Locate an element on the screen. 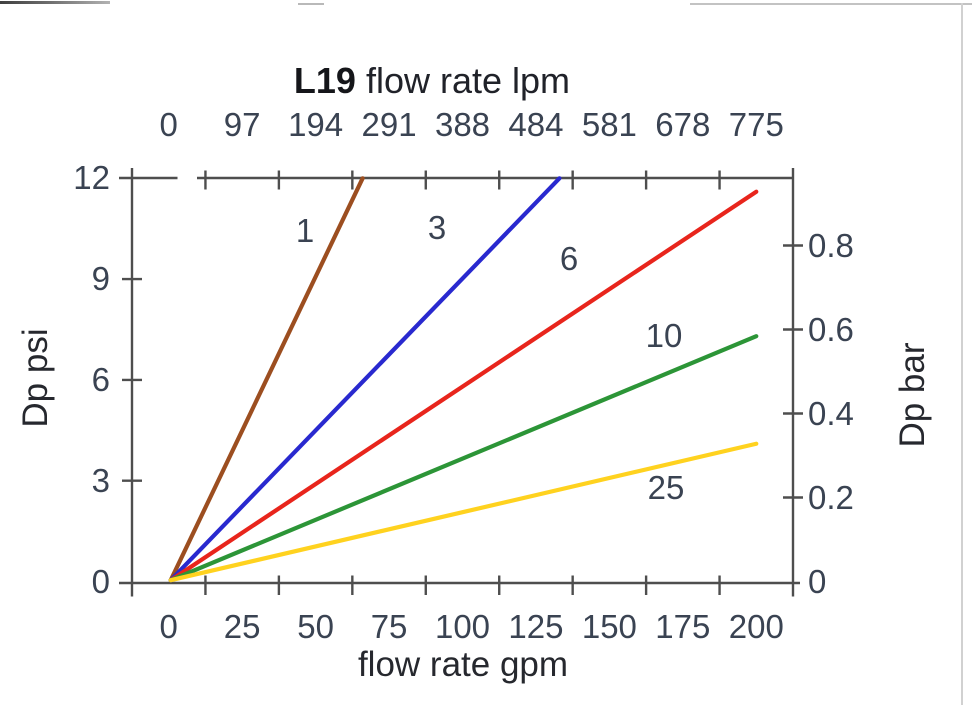 The width and height of the screenshot is (972, 705). chart-title-model: L19 is located at coordinates (324, 80).